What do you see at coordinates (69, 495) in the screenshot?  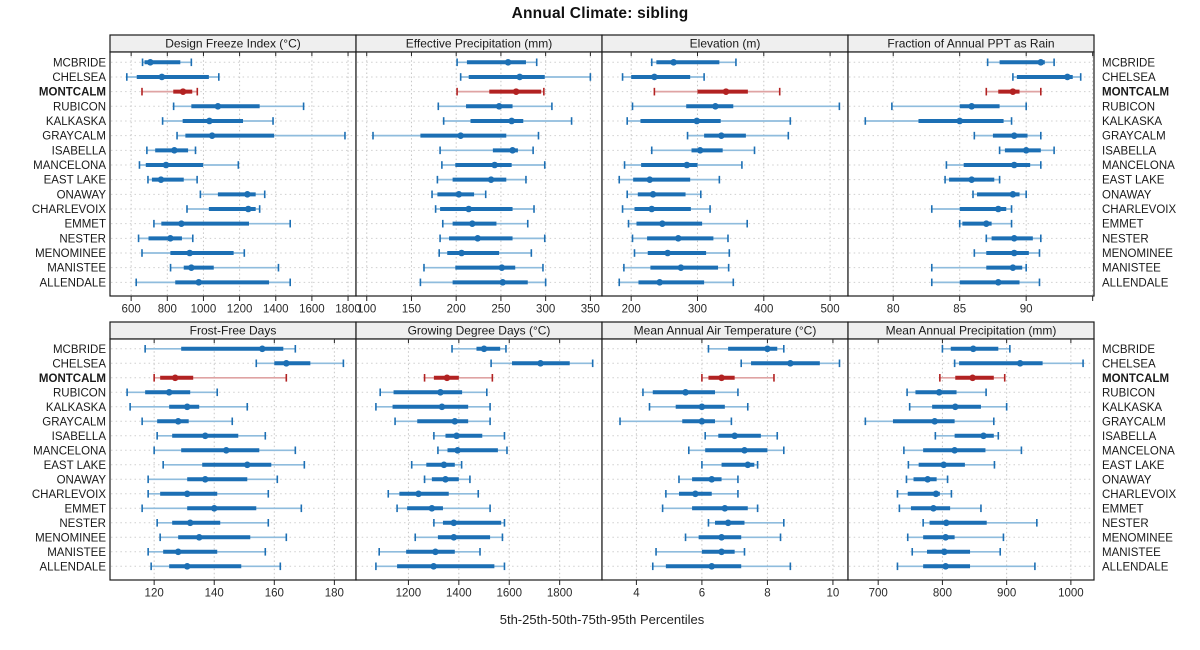 I see `site-label-left-charlevoix: CHARLEVOIX` at bounding box center [69, 495].